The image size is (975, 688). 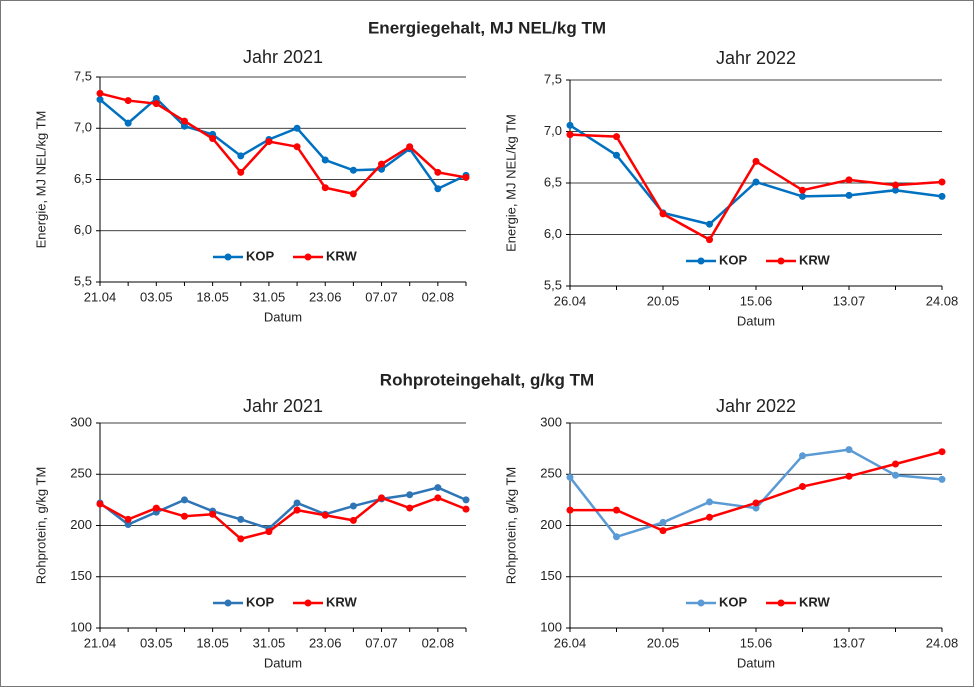 I want to click on x-tick-label: 20.05, so click(x=663, y=642).